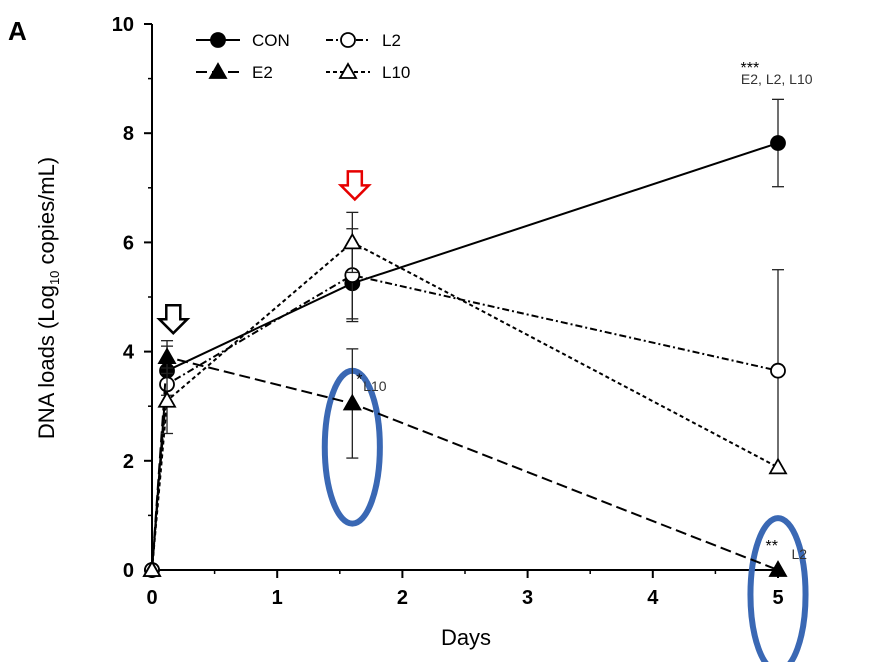  I want to click on y-axis-title-subscript: 10, so click(54, 278).